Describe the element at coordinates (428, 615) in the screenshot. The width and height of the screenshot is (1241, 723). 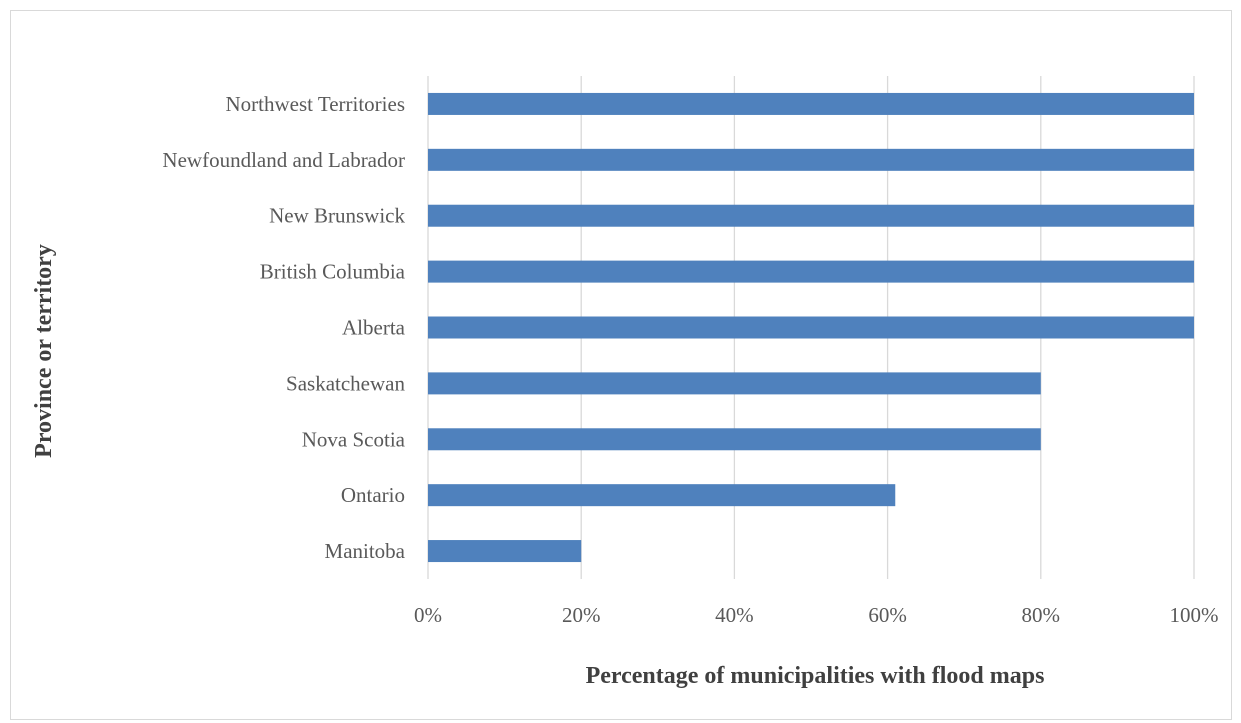
I see `x-tick-label: 0%` at that location.